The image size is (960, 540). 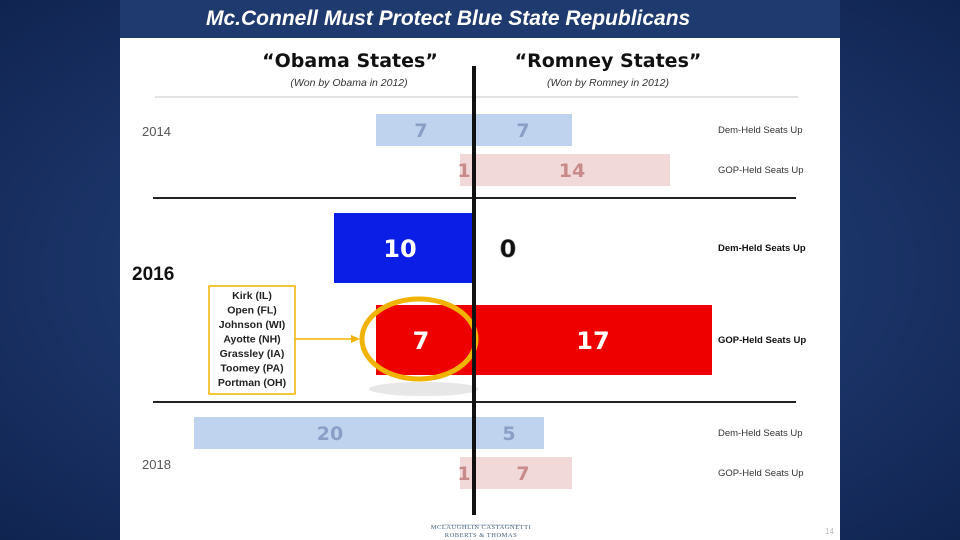 I want to click on col-sub-obama: (Won by Obama in 2012), so click(x=348, y=83).